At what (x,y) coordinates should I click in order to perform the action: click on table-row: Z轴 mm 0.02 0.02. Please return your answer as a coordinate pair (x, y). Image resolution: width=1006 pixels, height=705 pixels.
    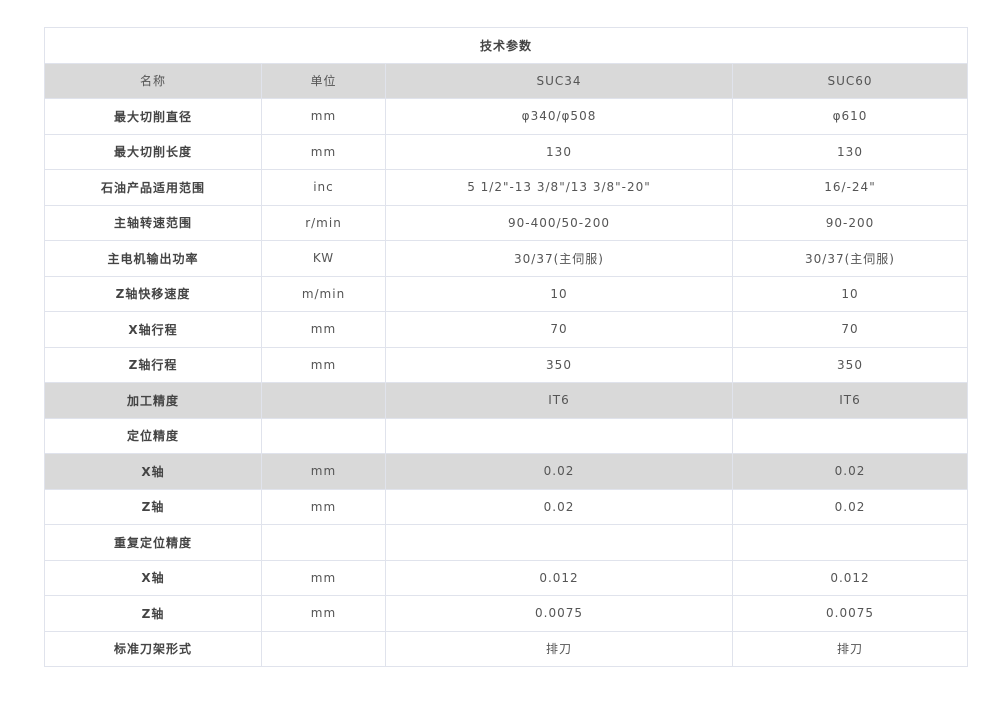
    Looking at the image, I should click on (506, 506).